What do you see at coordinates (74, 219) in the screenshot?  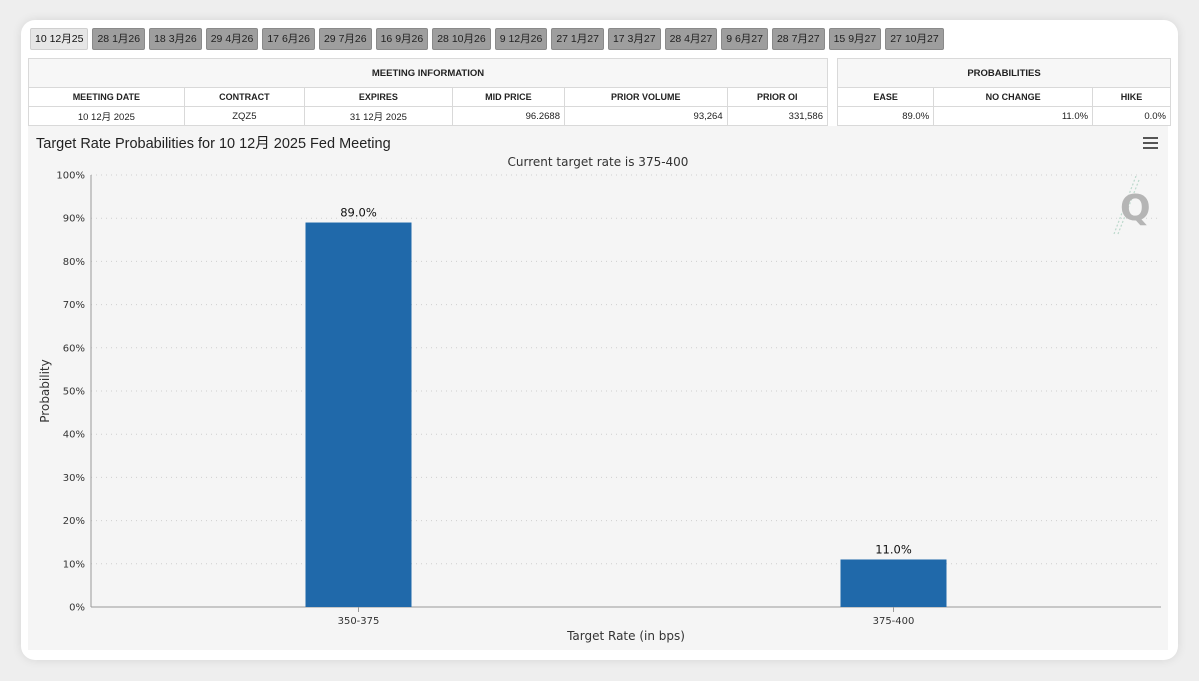 I see `y-tick-label: 90%` at bounding box center [74, 219].